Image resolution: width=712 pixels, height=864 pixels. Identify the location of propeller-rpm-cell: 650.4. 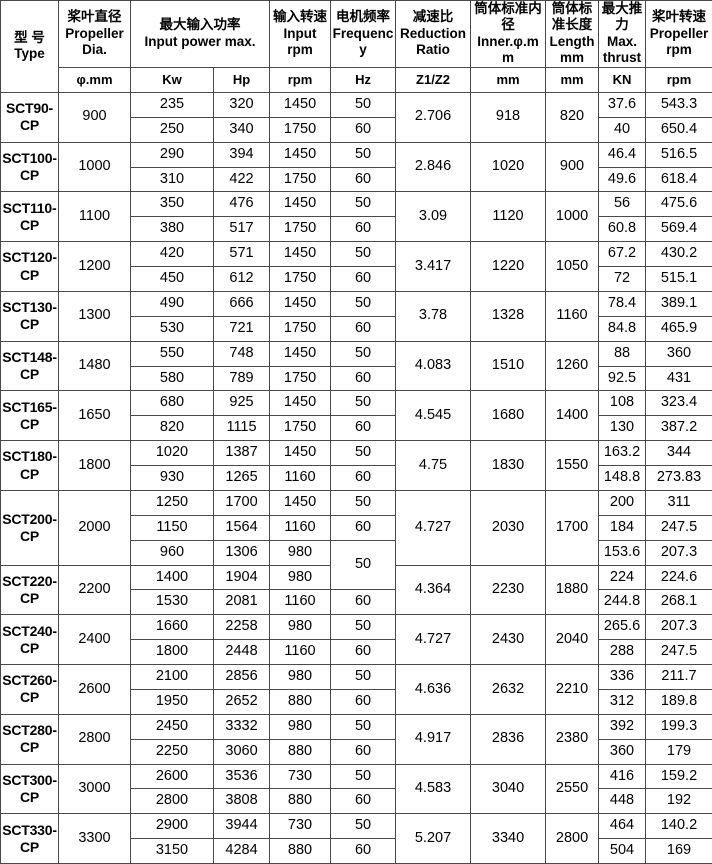
(678, 129).